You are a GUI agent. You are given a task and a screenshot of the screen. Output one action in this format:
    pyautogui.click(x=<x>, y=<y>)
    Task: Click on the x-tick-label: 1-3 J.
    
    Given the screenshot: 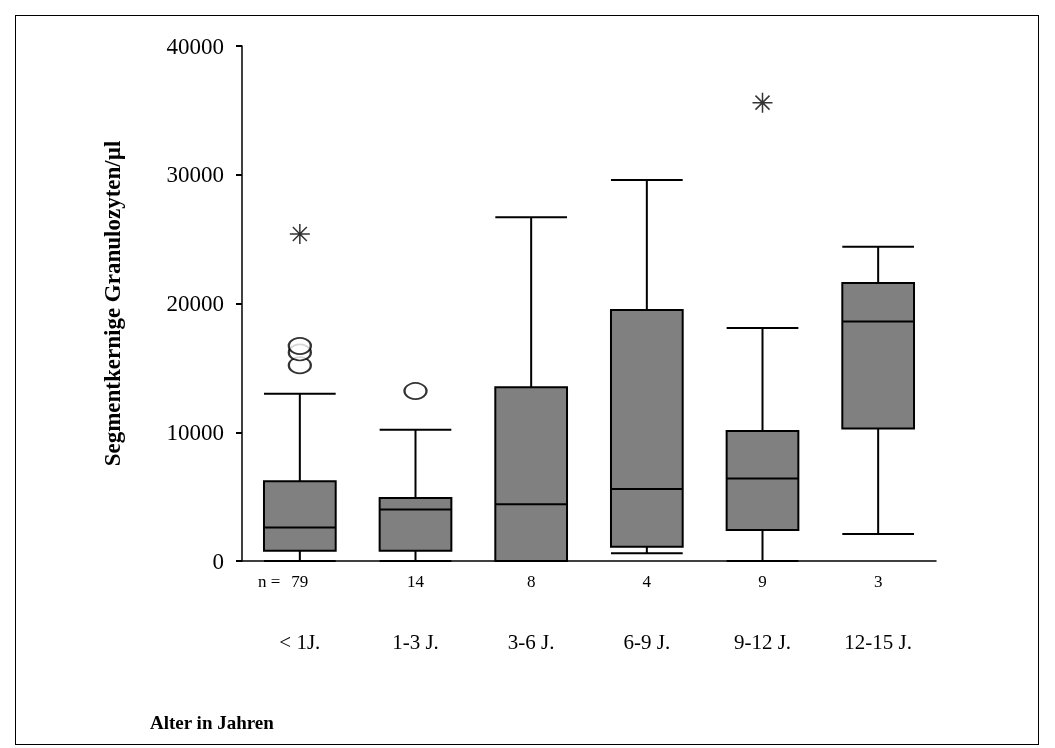 What is the action you would take?
    pyautogui.click(x=415, y=641)
    